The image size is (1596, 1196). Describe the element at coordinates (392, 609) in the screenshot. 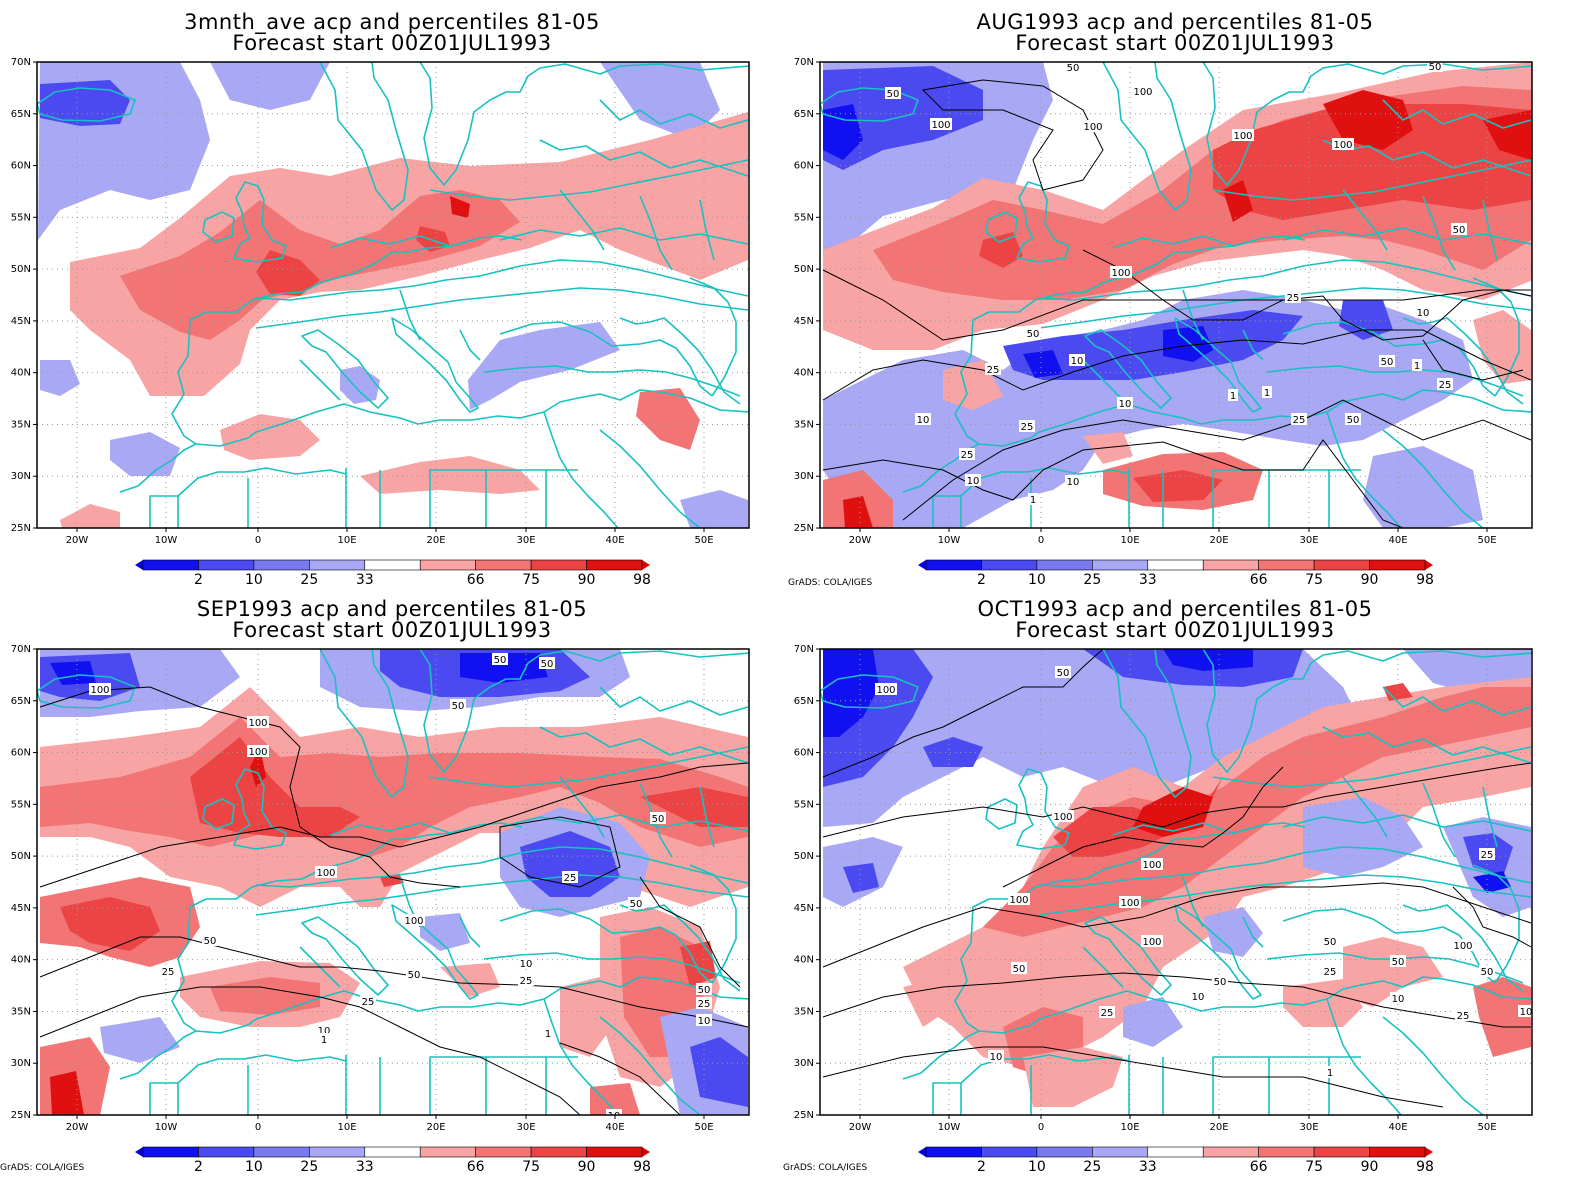

I see `panel-title: SEP1993 acp and percentiles 81-05` at that location.